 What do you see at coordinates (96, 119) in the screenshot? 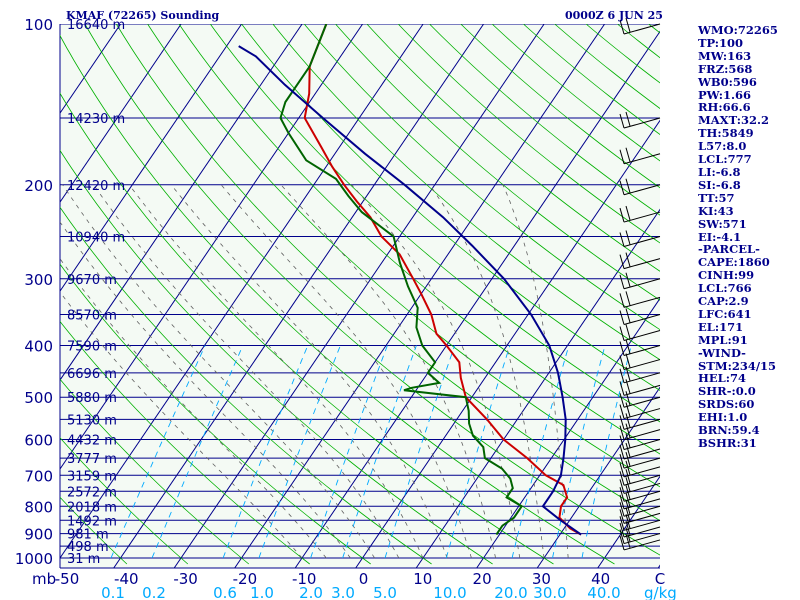
I see `height-label: 14230 m` at bounding box center [96, 119].